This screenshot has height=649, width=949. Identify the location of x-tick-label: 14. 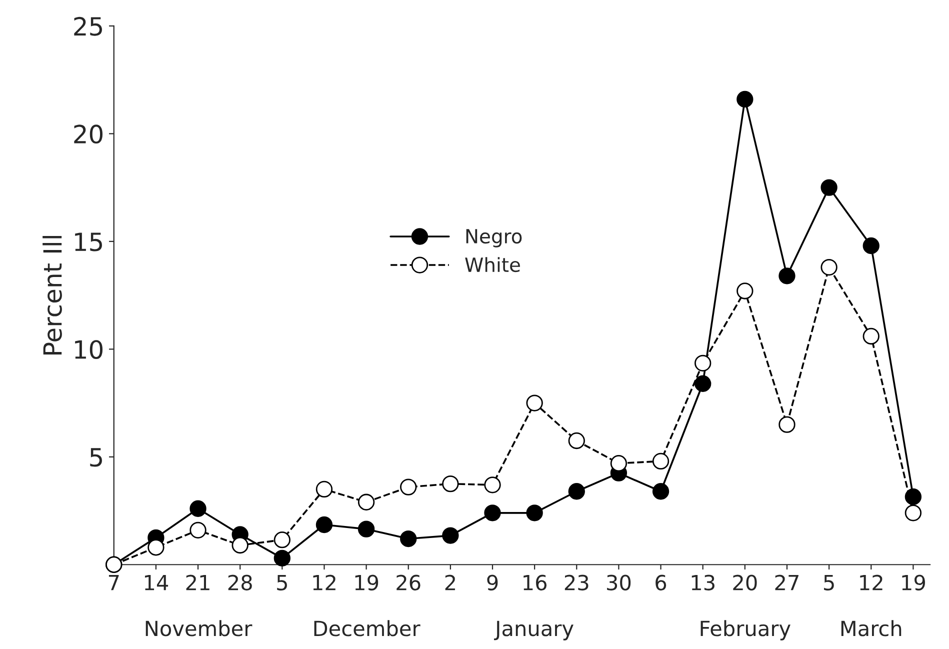
(156, 582).